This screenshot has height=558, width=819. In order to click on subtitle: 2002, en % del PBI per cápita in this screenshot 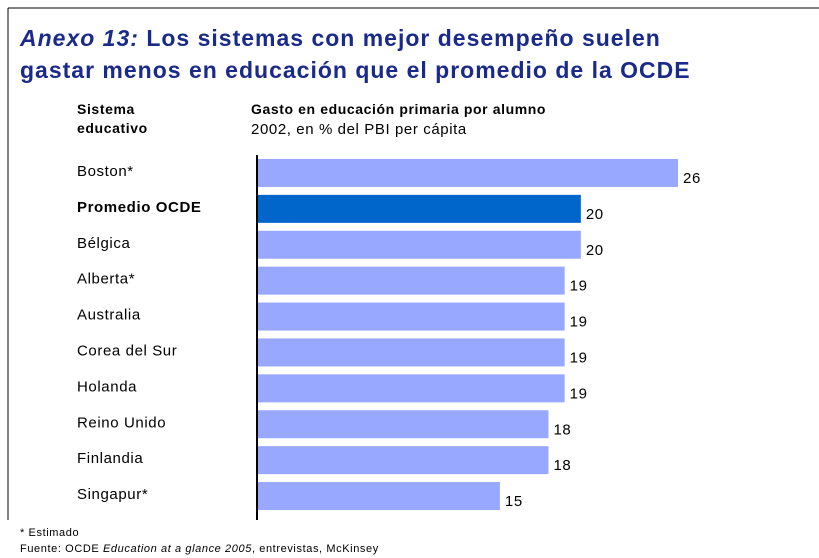, I will do `click(359, 129)`.